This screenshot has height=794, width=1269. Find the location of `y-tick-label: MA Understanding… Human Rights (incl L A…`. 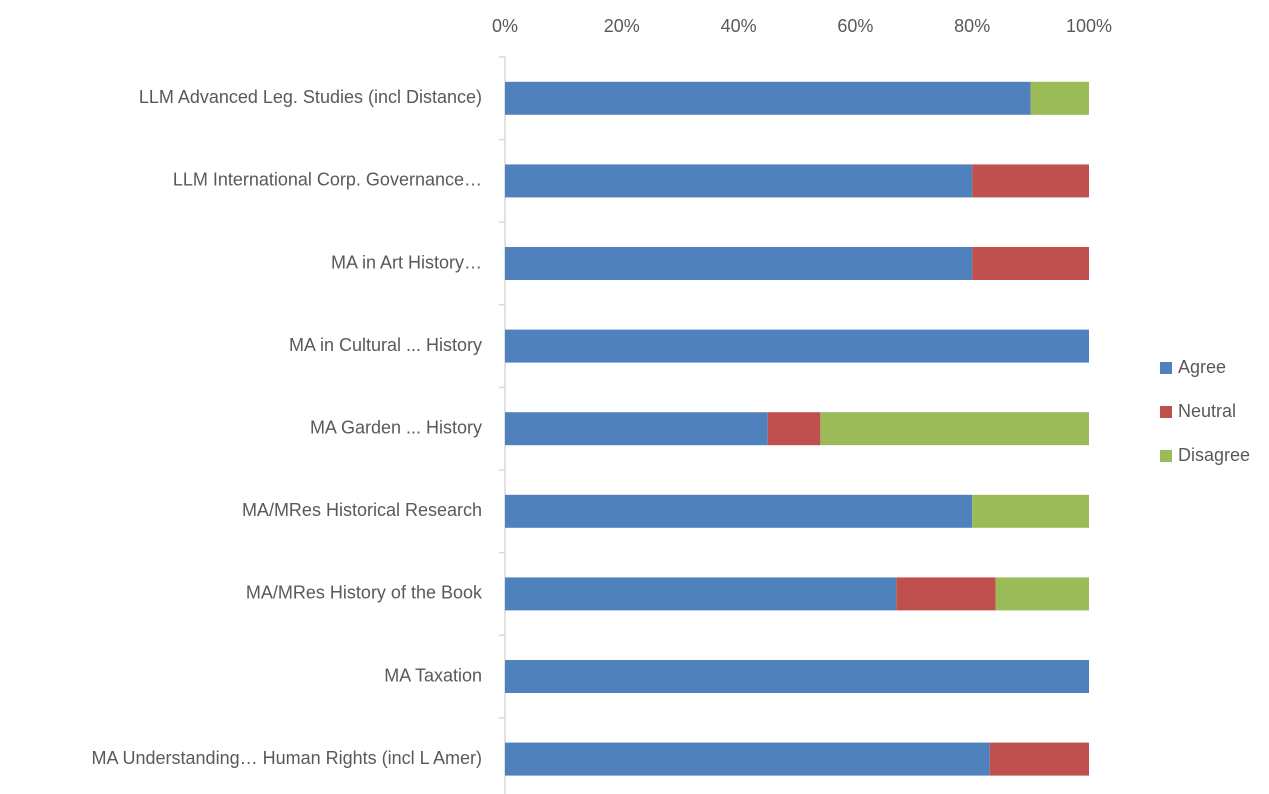

y-tick-label: MA Understanding… Human Rights (incl L A… is located at coordinates (287, 758).